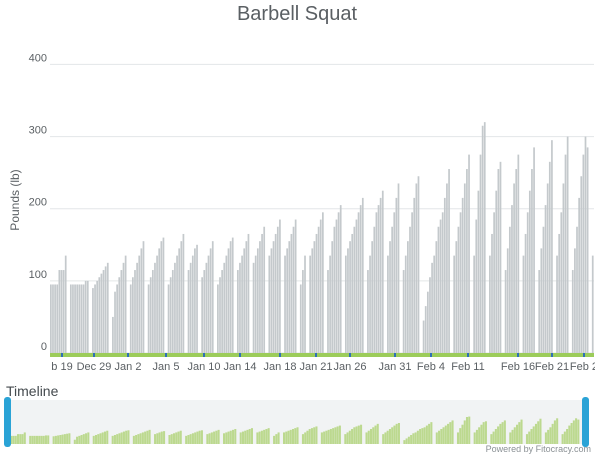 Image resolution: width=595 pixels, height=460 pixels. What do you see at coordinates (280, 355) in the screenshot?
I see `x-tick-mark` at bounding box center [280, 355].